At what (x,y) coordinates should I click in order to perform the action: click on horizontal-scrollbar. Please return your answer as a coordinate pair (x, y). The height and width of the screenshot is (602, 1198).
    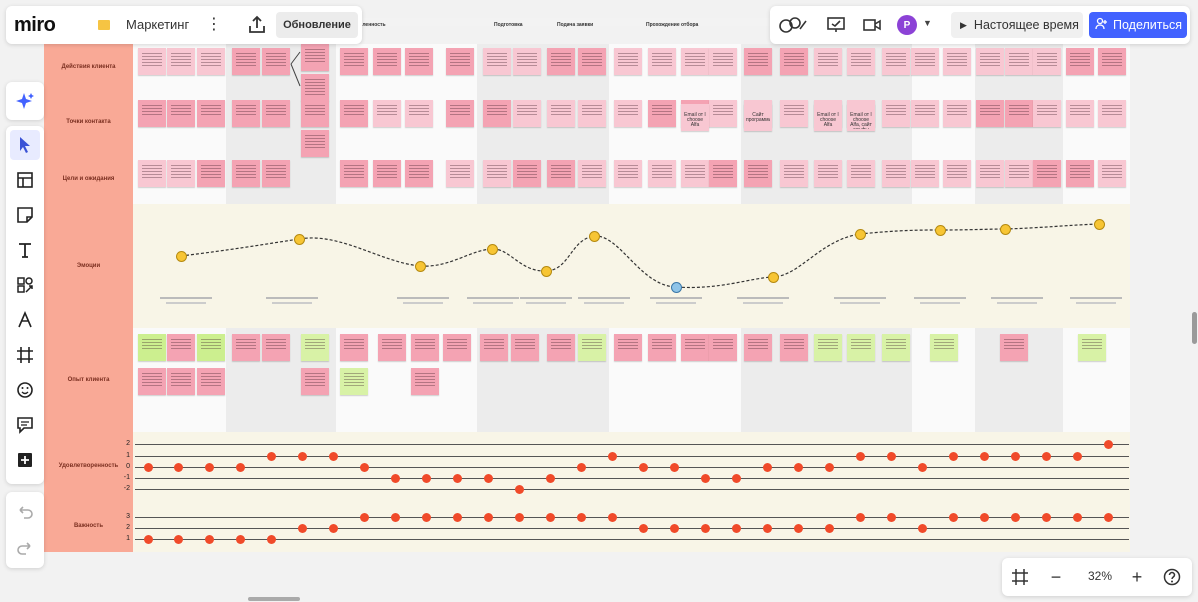
    Looking at the image, I should click on (274, 599).